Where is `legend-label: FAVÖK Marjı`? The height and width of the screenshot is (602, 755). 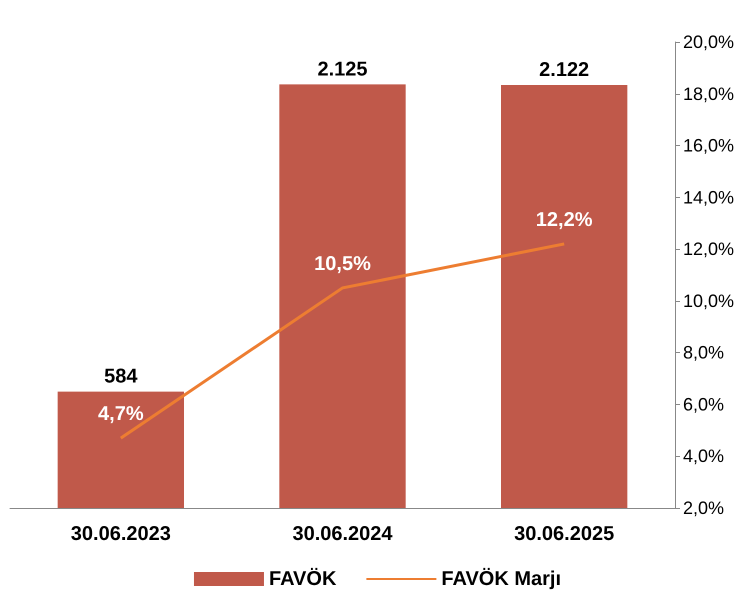
legend-label: FAVÖK Marjı is located at coordinates (501, 578).